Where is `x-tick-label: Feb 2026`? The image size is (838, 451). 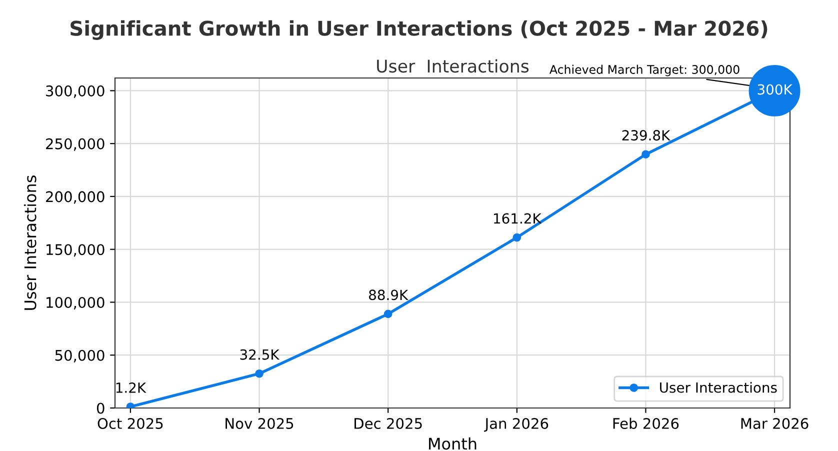 x-tick-label: Feb 2026 is located at coordinates (646, 424).